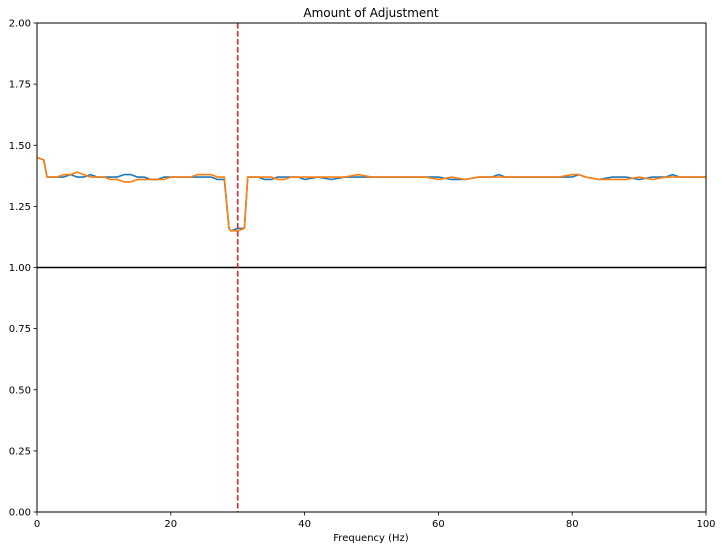  I want to click on y-tick-label: 0.25, so click(20, 451).